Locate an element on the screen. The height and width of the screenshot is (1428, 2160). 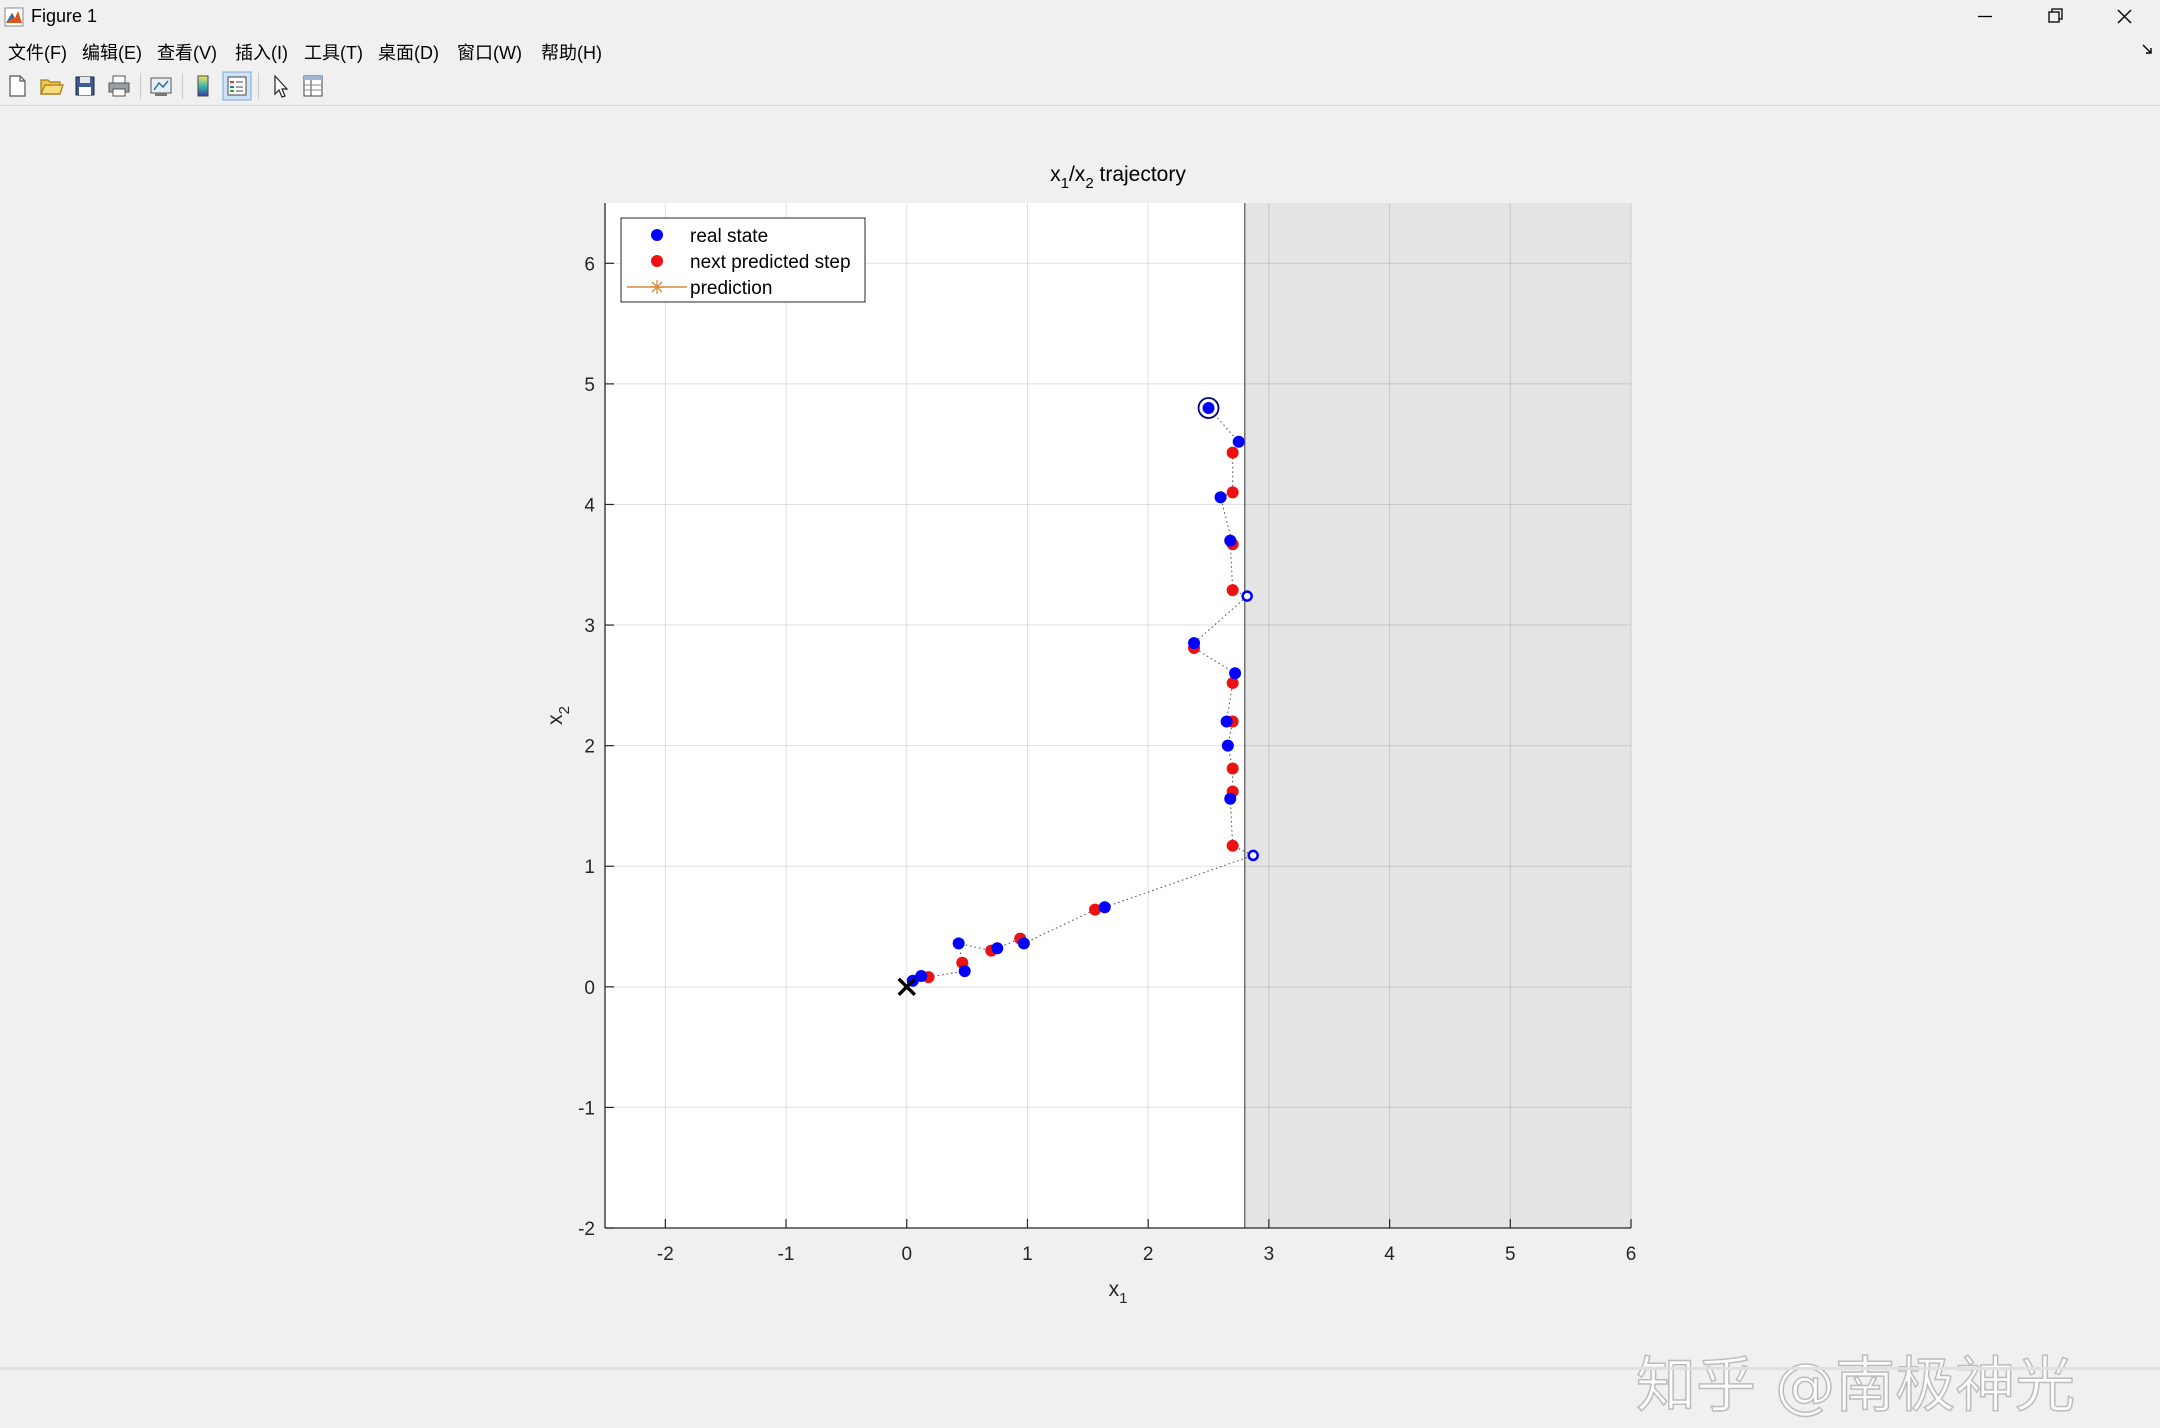
legend-real-state-marker is located at coordinates (657, 235).